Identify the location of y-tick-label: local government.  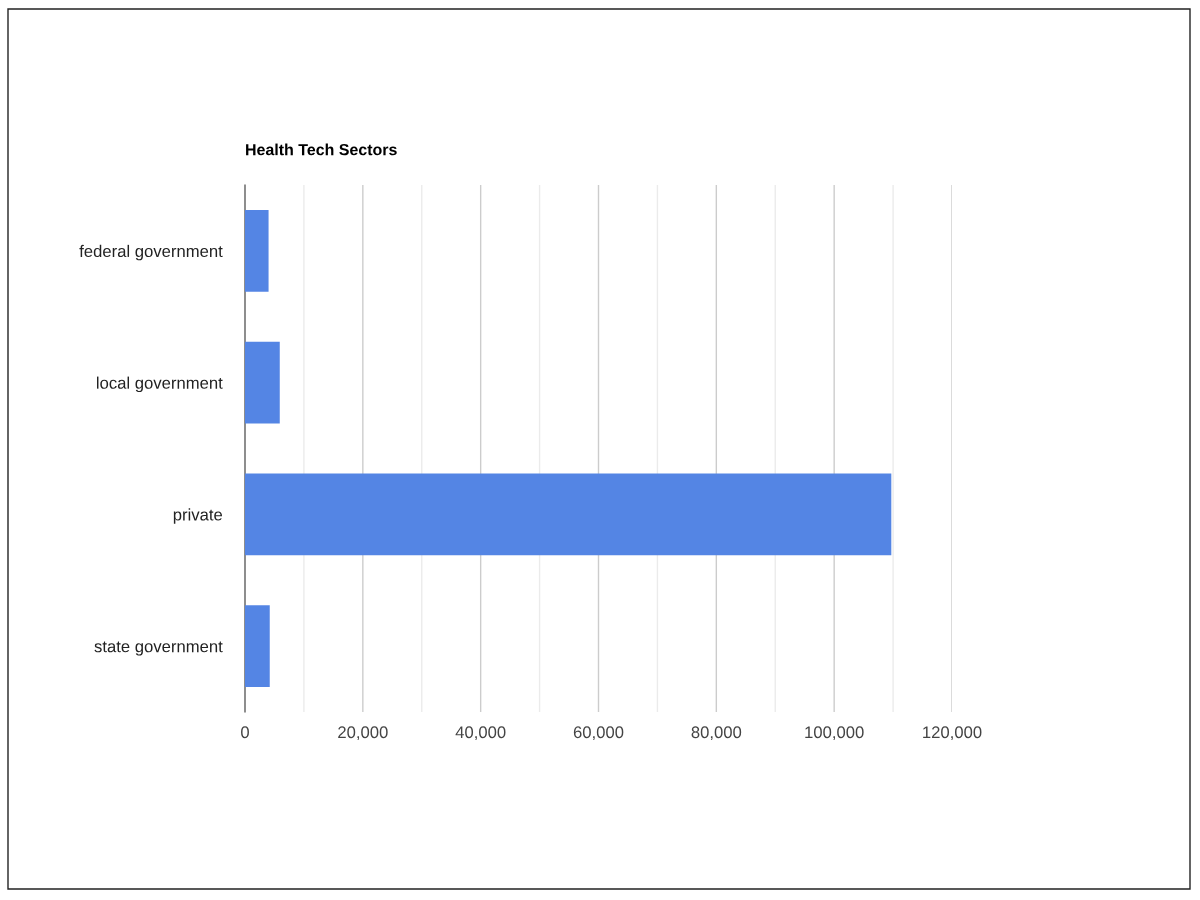
(159, 384).